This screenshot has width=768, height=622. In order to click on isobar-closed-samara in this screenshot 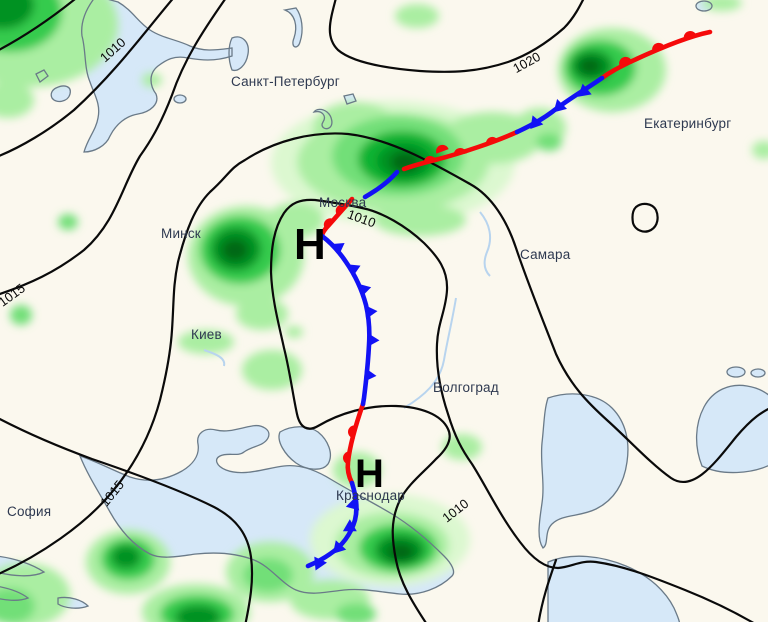, I will do `click(645, 217)`.